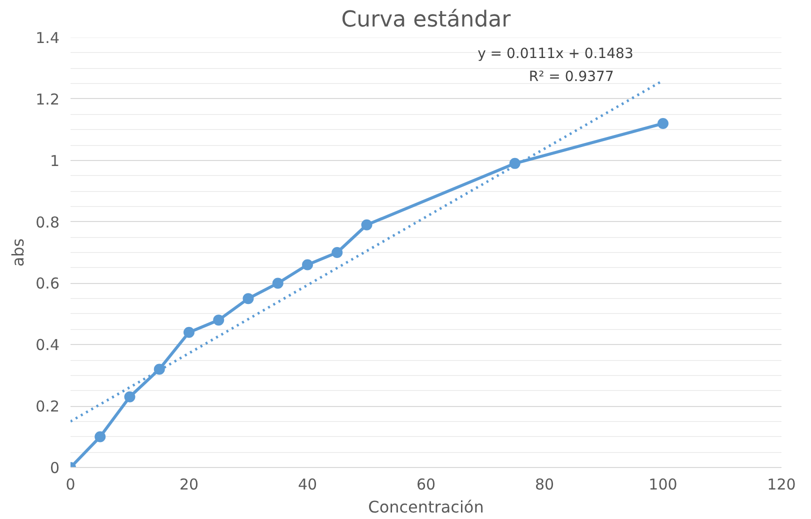 The image size is (811, 519). Describe the element at coordinates (426, 507) in the screenshot. I see `x-axis-title: Concentración` at that location.